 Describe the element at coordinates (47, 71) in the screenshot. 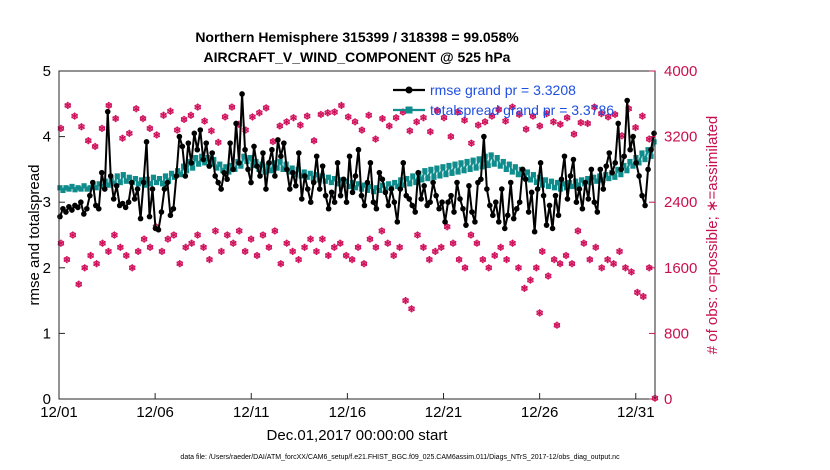

I see `y-tick-label: 5` at that location.